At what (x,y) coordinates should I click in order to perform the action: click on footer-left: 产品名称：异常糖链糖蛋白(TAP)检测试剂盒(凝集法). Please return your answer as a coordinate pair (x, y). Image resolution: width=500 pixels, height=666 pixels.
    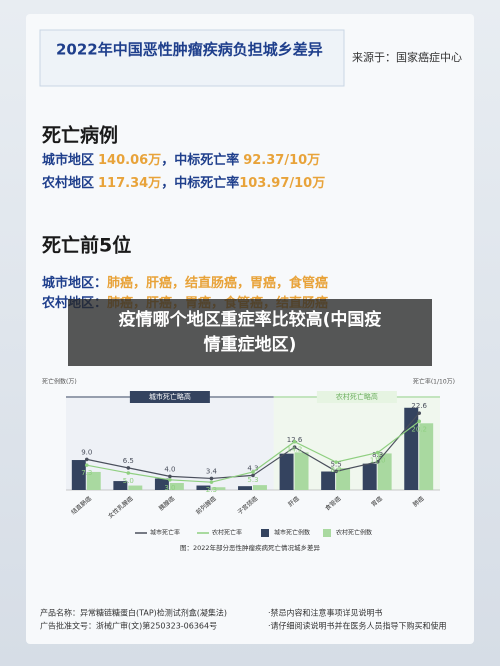
    Looking at the image, I should click on (133, 613).